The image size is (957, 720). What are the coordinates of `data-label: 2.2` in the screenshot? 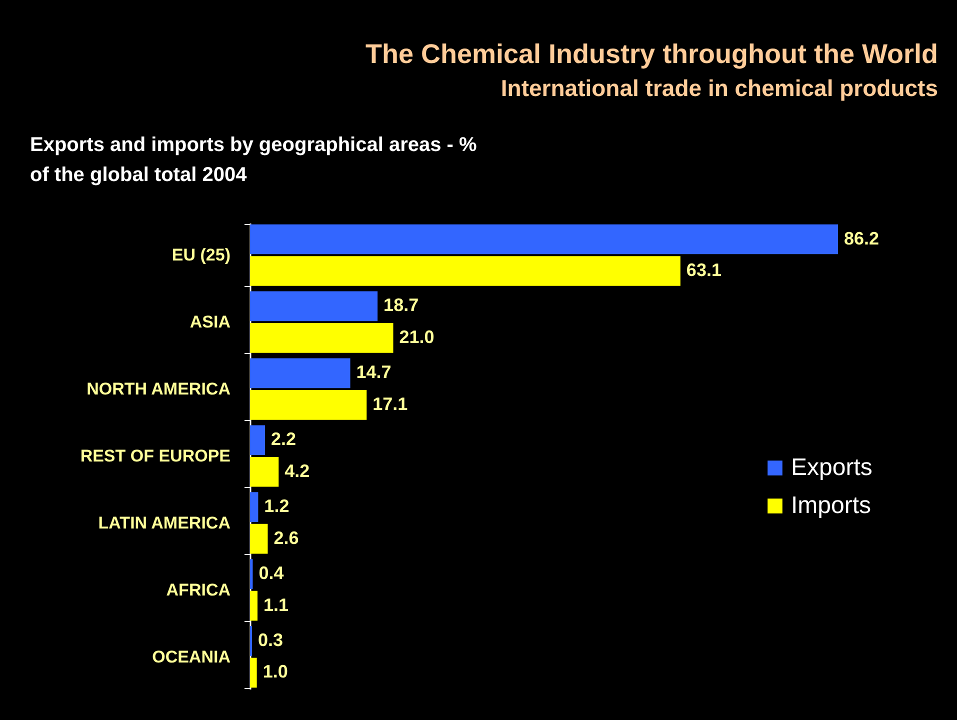 It's located at (283, 439).